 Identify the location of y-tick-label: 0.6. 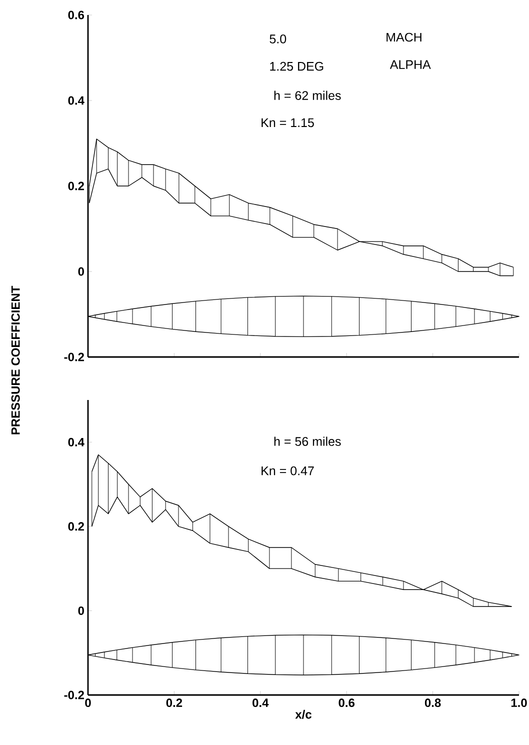
(76, 15).